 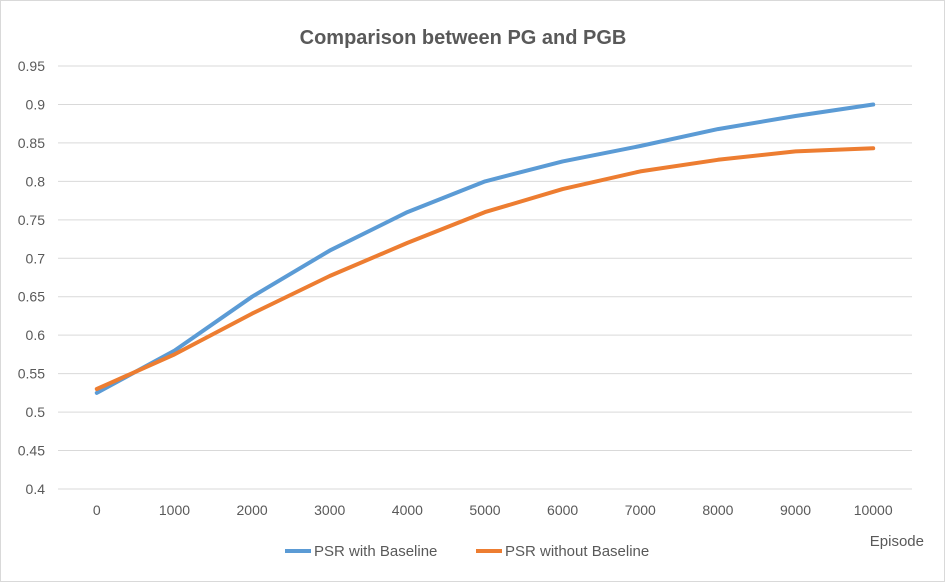 What do you see at coordinates (31, 297) in the screenshot?
I see `y-tick-label: 0.65` at bounding box center [31, 297].